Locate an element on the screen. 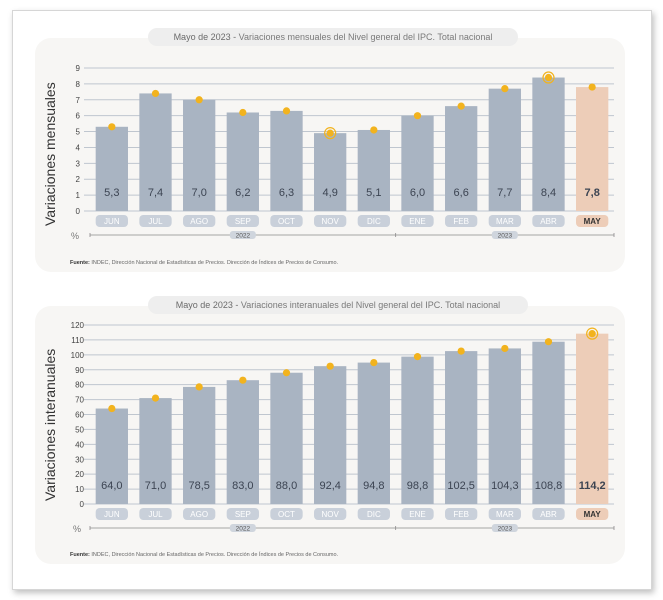 This screenshot has width=663, height=600. value-label: 78,5 is located at coordinates (198, 486).